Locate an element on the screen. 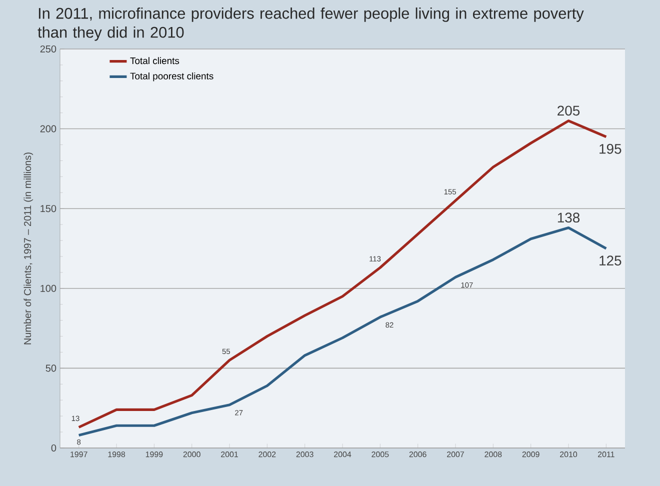 This screenshot has height=486, width=660. y-axis-title: Number of Clients, 1997 – 2011 (in millions) is located at coordinates (29, 248).